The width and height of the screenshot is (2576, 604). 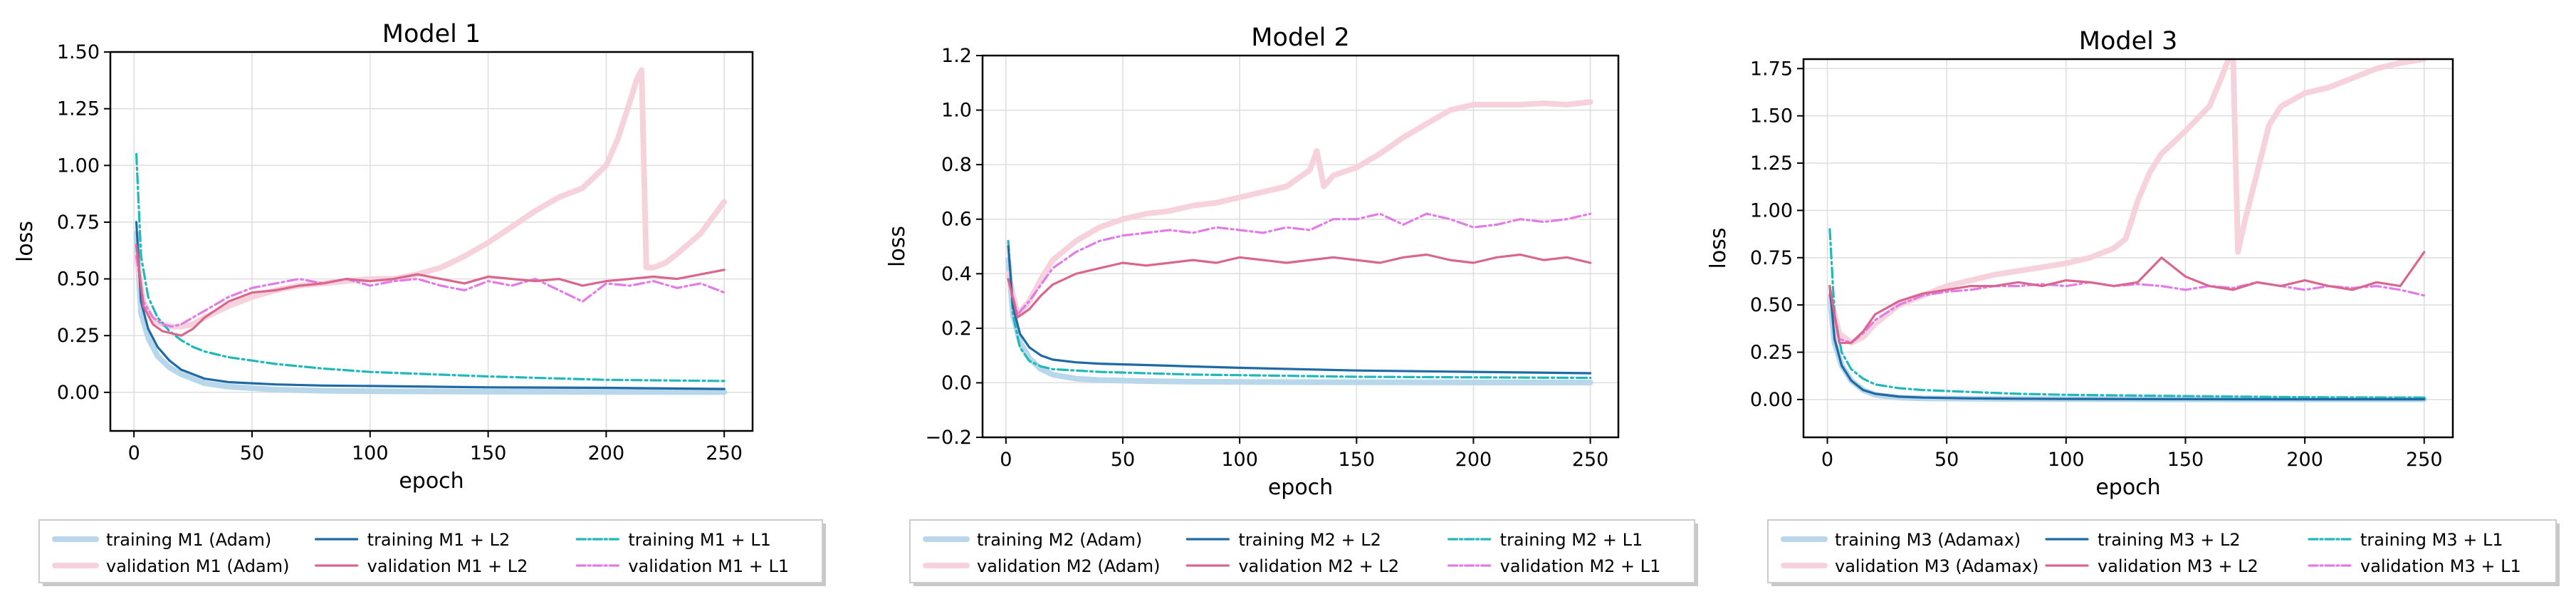 What do you see at coordinates (1059, 540) in the screenshot?
I see `legend-label: training M2 (Adam)` at bounding box center [1059, 540].